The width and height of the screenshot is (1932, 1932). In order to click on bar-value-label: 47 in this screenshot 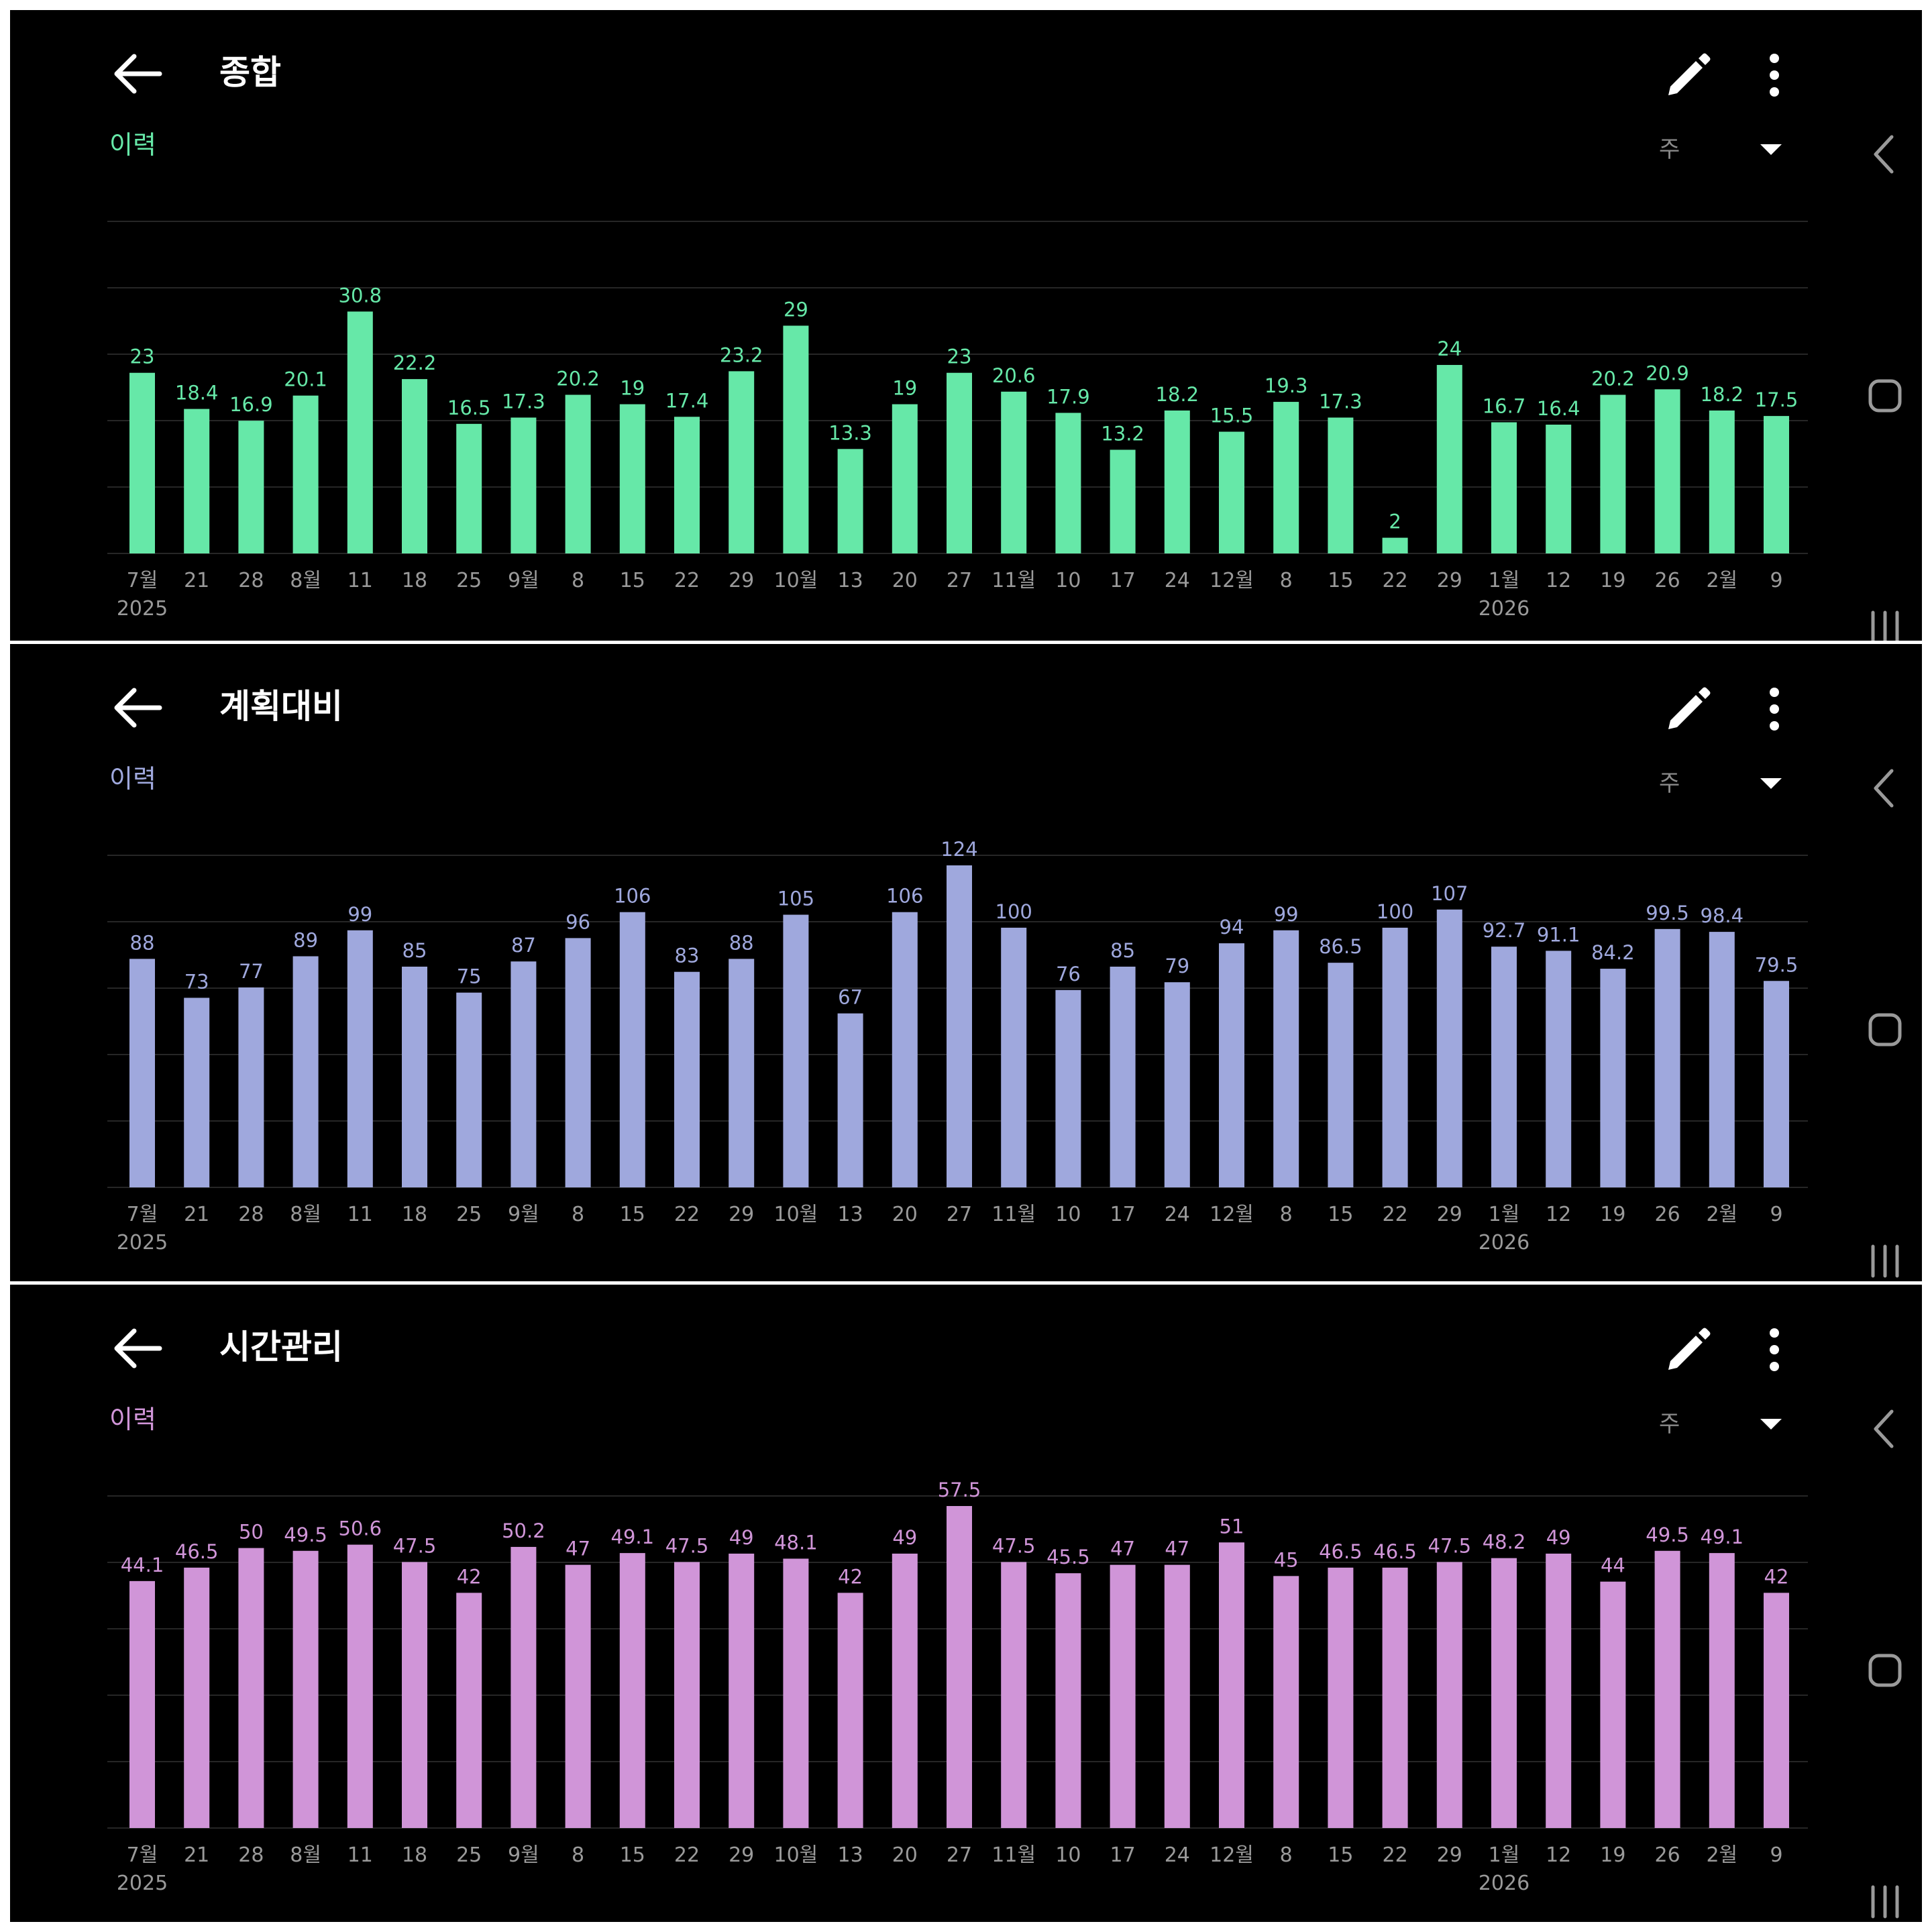, I will do `click(1122, 1549)`.